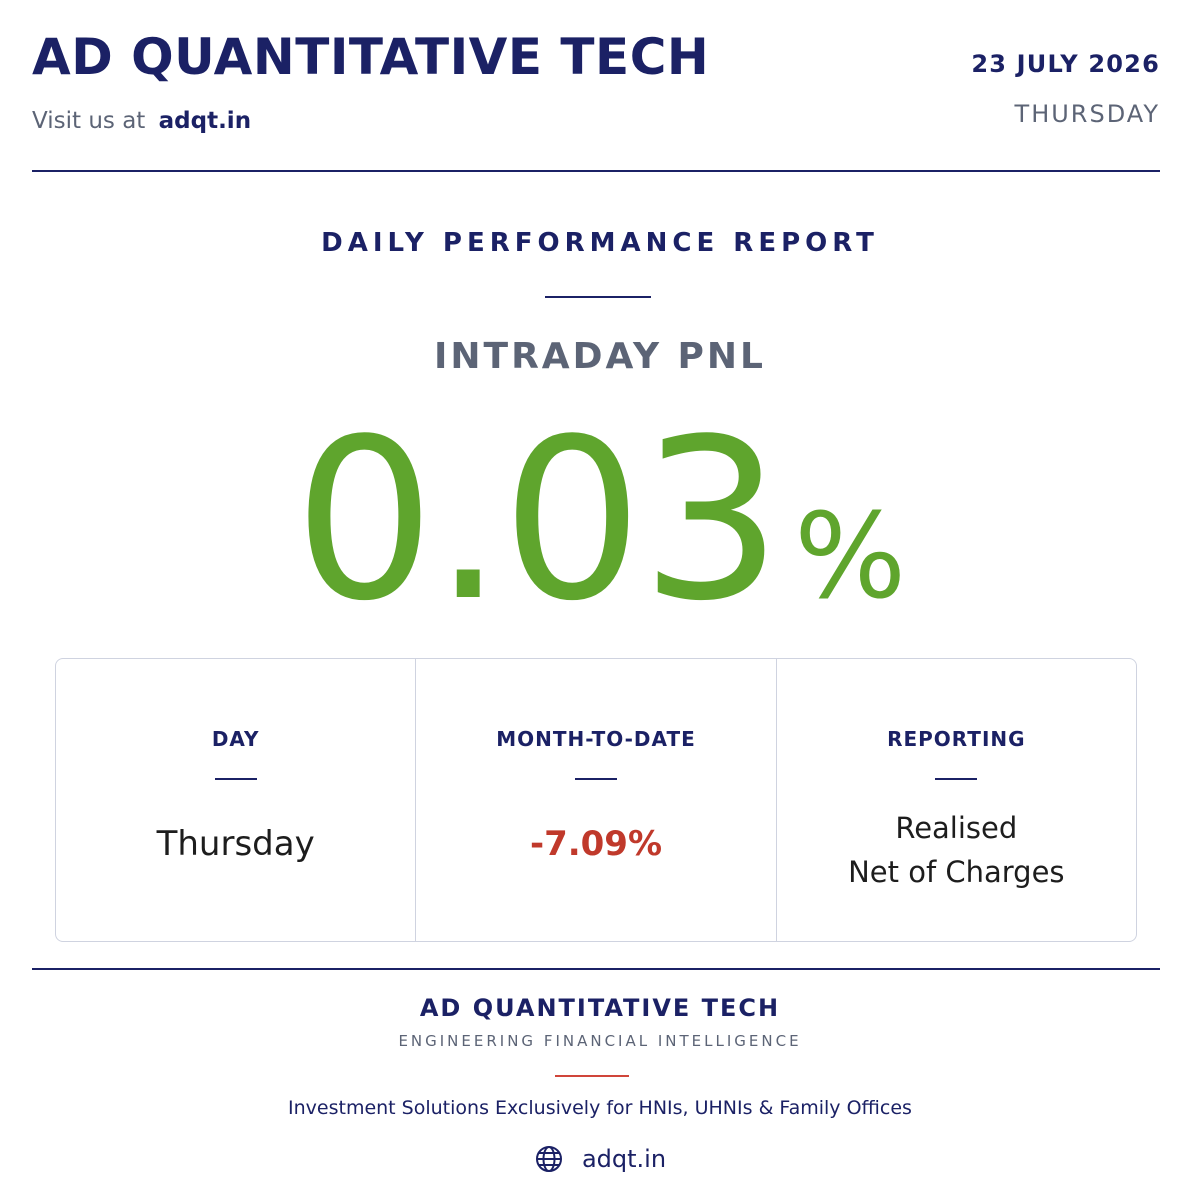 The height and width of the screenshot is (1200, 1200). I want to click on footer-divider, so click(596, 969).